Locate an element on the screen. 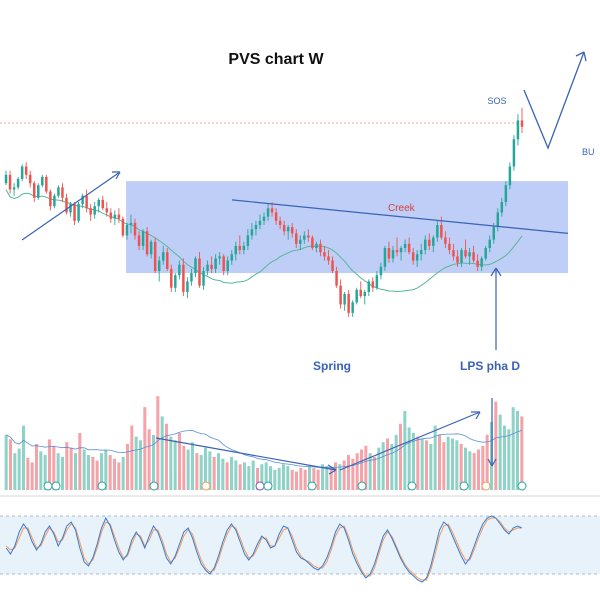 The height and width of the screenshot is (600, 600). event-marker is located at coordinates (206, 486).